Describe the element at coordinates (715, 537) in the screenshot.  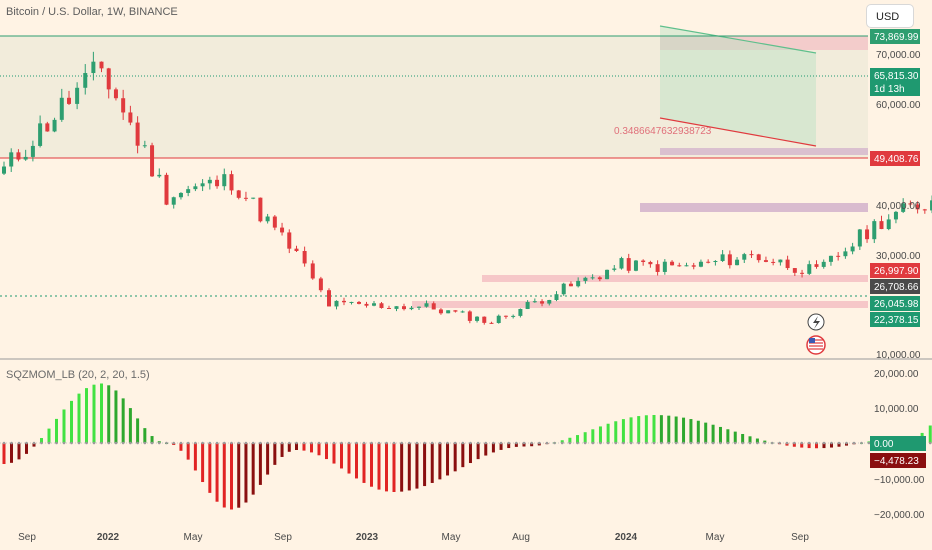
I see `time-axis-label: May` at that location.